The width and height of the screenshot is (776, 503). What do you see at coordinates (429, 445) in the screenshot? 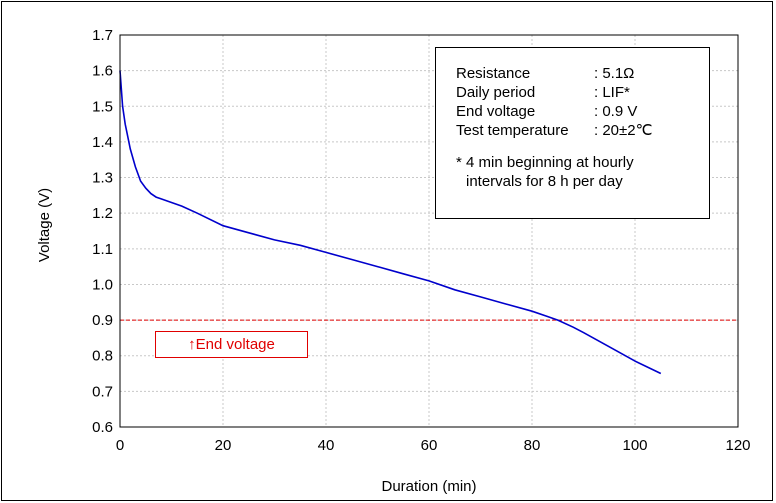
I see `x-tick-label: 60` at bounding box center [429, 445].